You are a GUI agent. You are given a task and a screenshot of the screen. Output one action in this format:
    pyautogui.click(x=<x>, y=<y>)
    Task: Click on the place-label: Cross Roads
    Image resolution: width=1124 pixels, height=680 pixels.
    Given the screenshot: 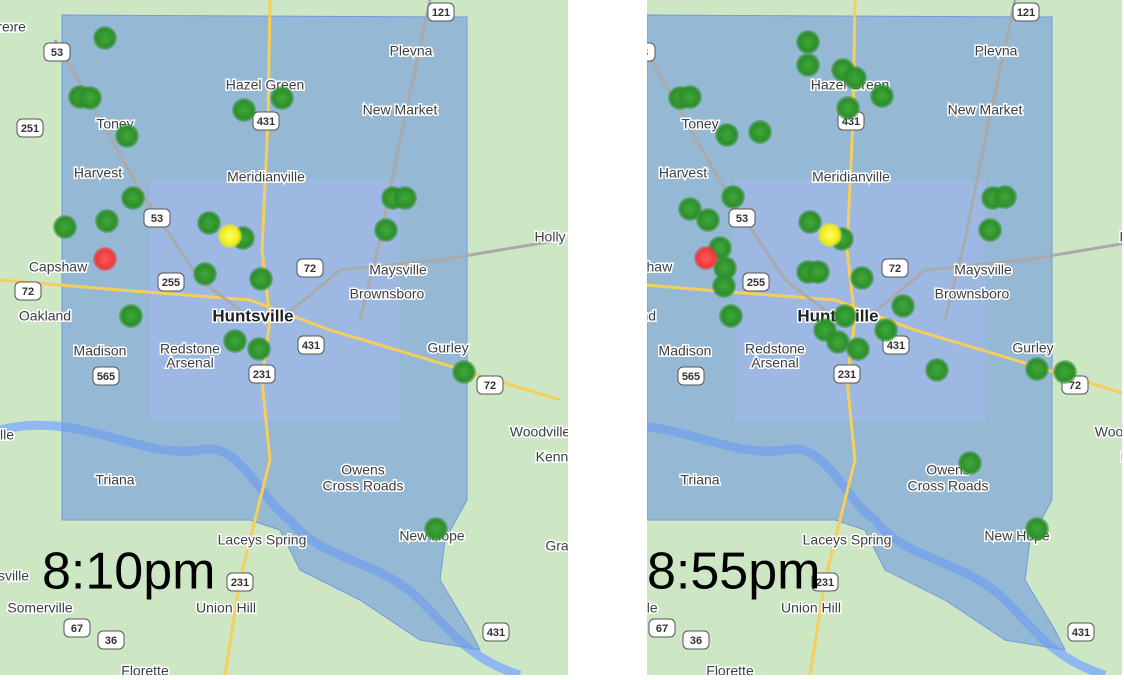 What is the action you would take?
    pyautogui.click(x=948, y=486)
    